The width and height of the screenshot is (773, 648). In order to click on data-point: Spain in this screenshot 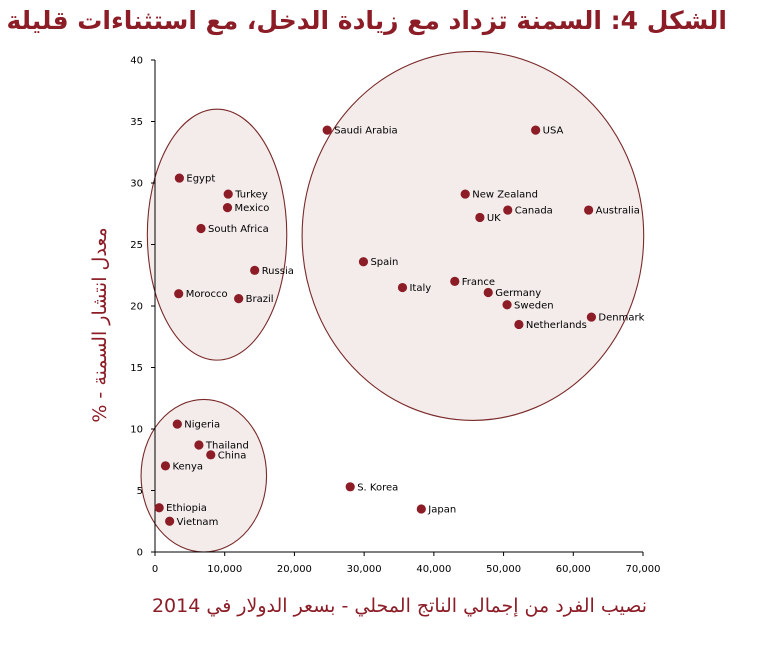, I will do `click(378, 262)`.